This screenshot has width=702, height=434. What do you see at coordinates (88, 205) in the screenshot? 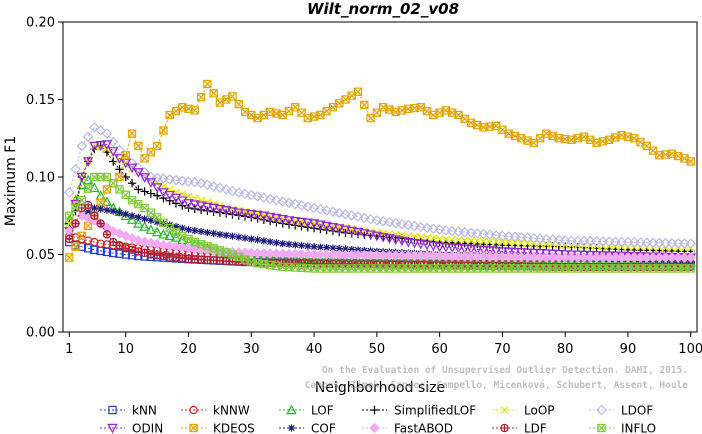
I see `data-point-ldf` at bounding box center [88, 205].